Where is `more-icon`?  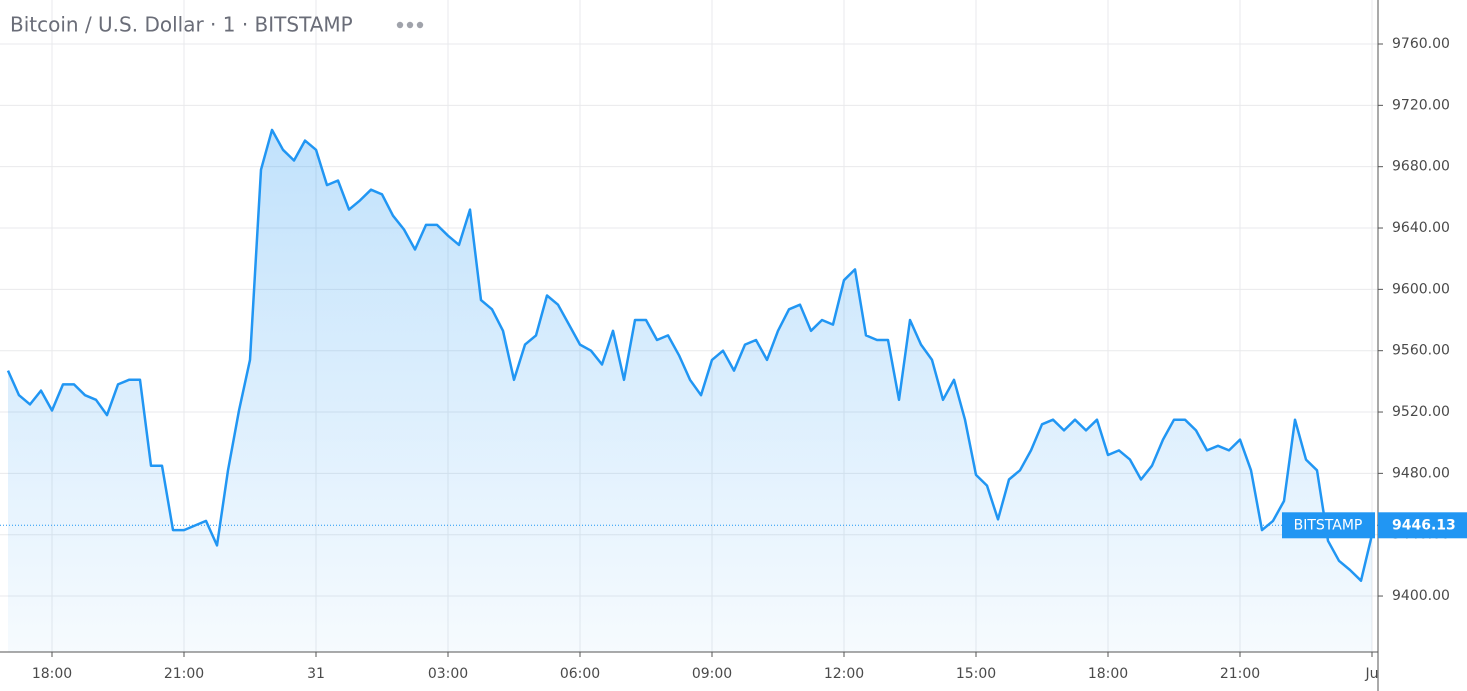 more-icon is located at coordinates (410, 25).